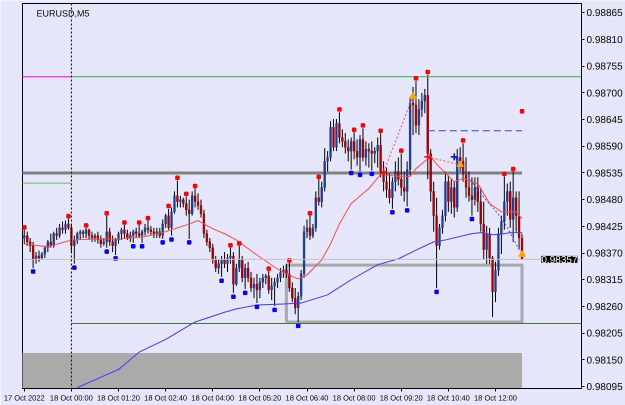 This screenshot has width=625, height=405. Describe the element at coordinates (63, 13) in the screenshot. I see `text: EURUSD,M5` at that location.